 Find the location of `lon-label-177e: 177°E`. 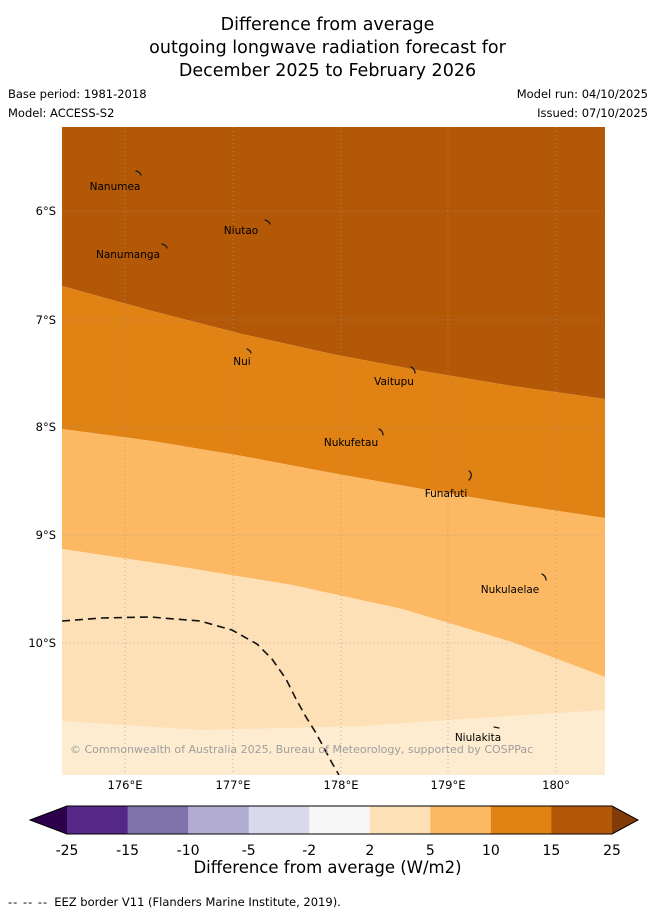

lon-label-177e: 177°E is located at coordinates (233, 785).